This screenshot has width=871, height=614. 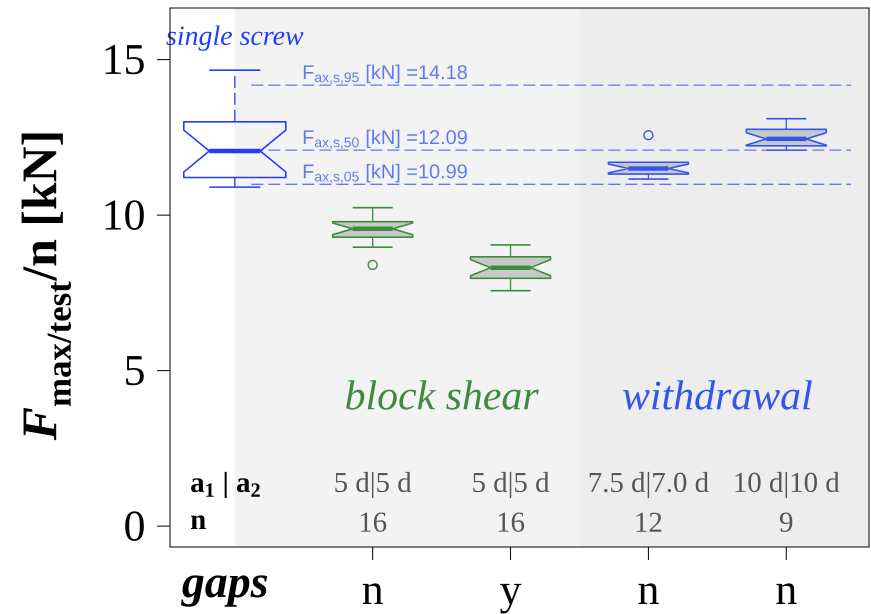 What do you see at coordinates (385, 174) in the screenshot?
I see `ref-line-label: F$_{ax,s,05}$ [kN] =10.99` at bounding box center [385, 174].